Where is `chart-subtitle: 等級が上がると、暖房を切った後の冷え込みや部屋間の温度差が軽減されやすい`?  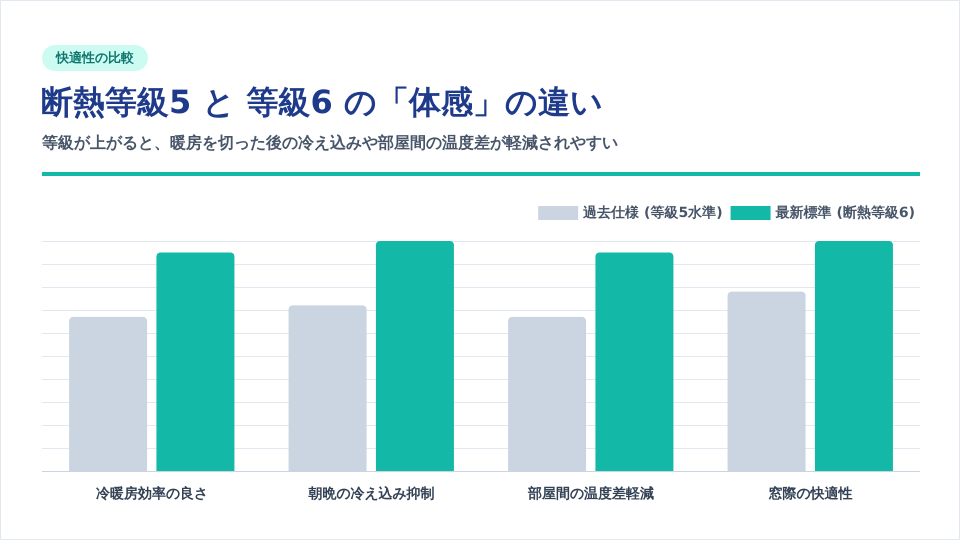
chart-subtitle: 等級が上がると、暖房を切った後の冷え込みや部屋間の温度差が軽減されやすい is located at coordinates (330, 143).